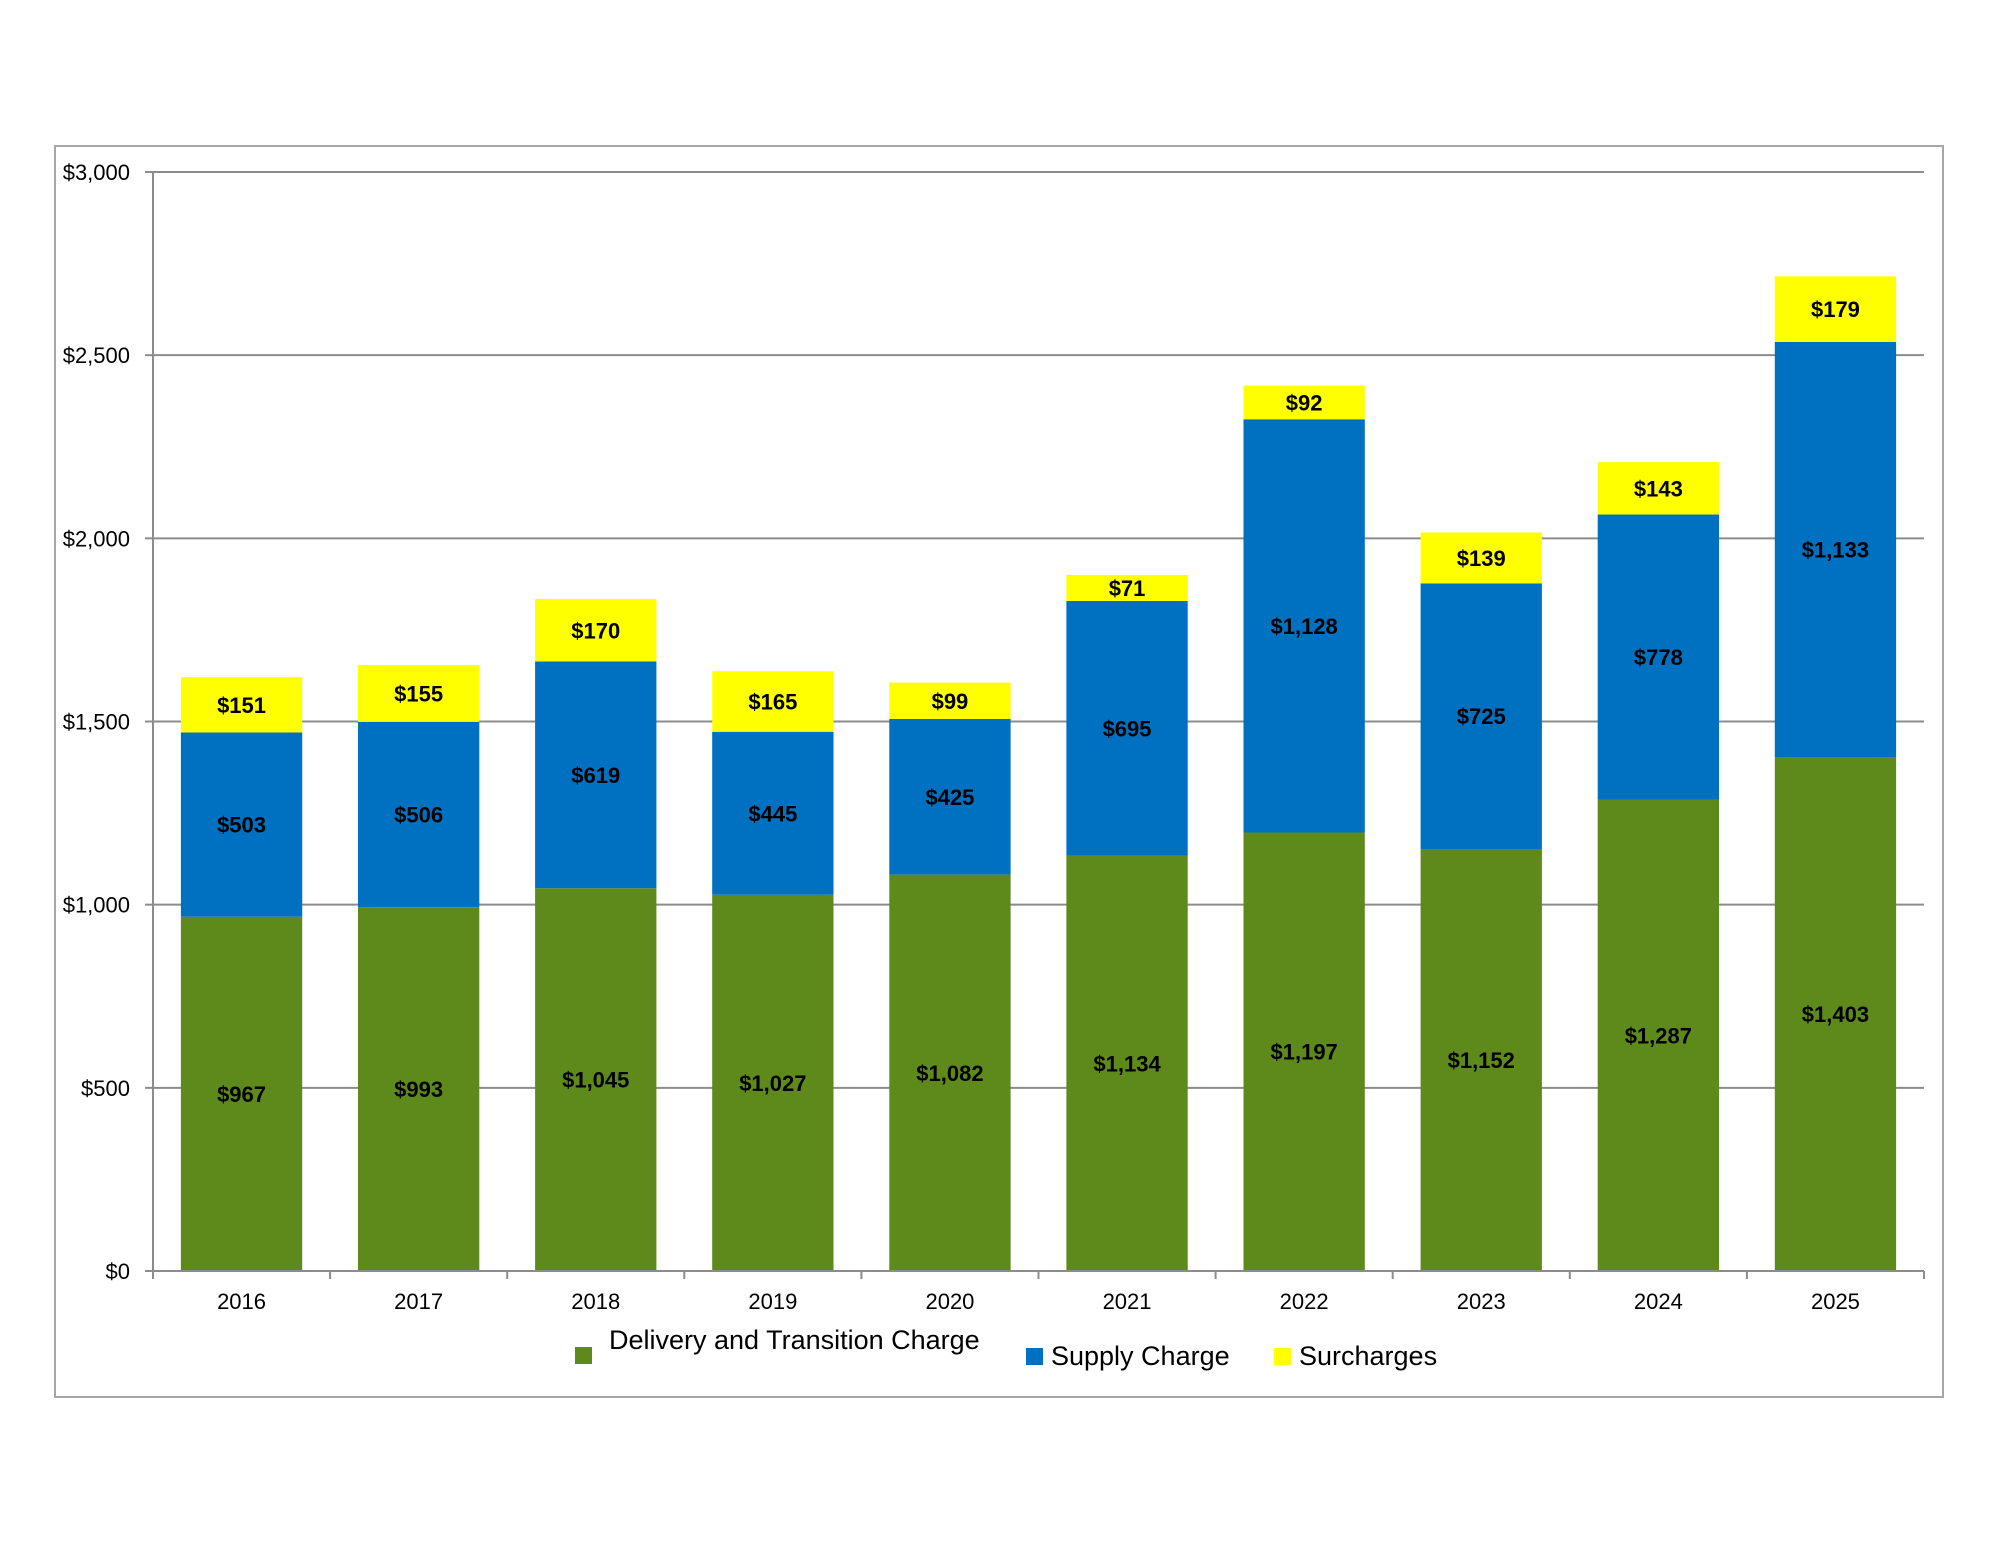 The image size is (2000, 1545). I want to click on data-label-delivery: $1,197, so click(1304, 1052).